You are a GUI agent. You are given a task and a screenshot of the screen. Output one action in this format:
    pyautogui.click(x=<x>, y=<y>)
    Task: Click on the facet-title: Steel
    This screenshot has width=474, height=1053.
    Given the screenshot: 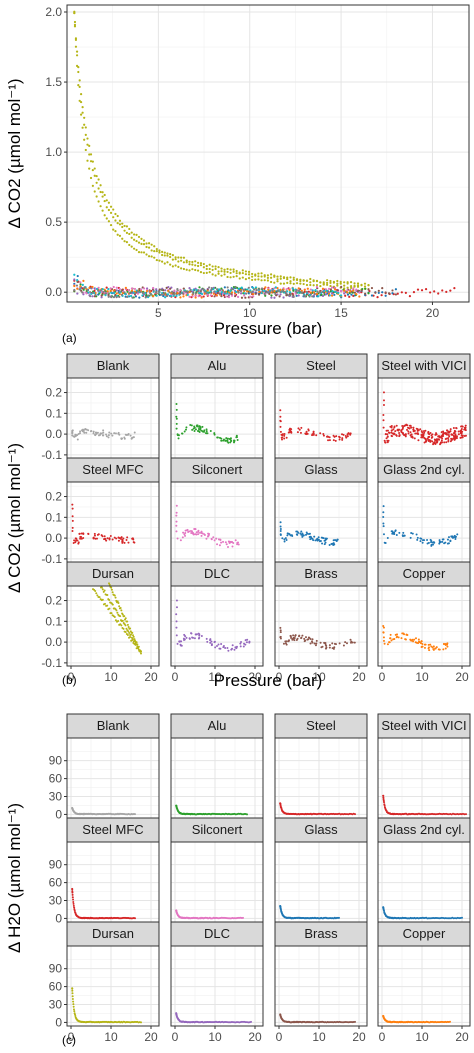 What is the action you would take?
    pyautogui.click(x=321, y=725)
    